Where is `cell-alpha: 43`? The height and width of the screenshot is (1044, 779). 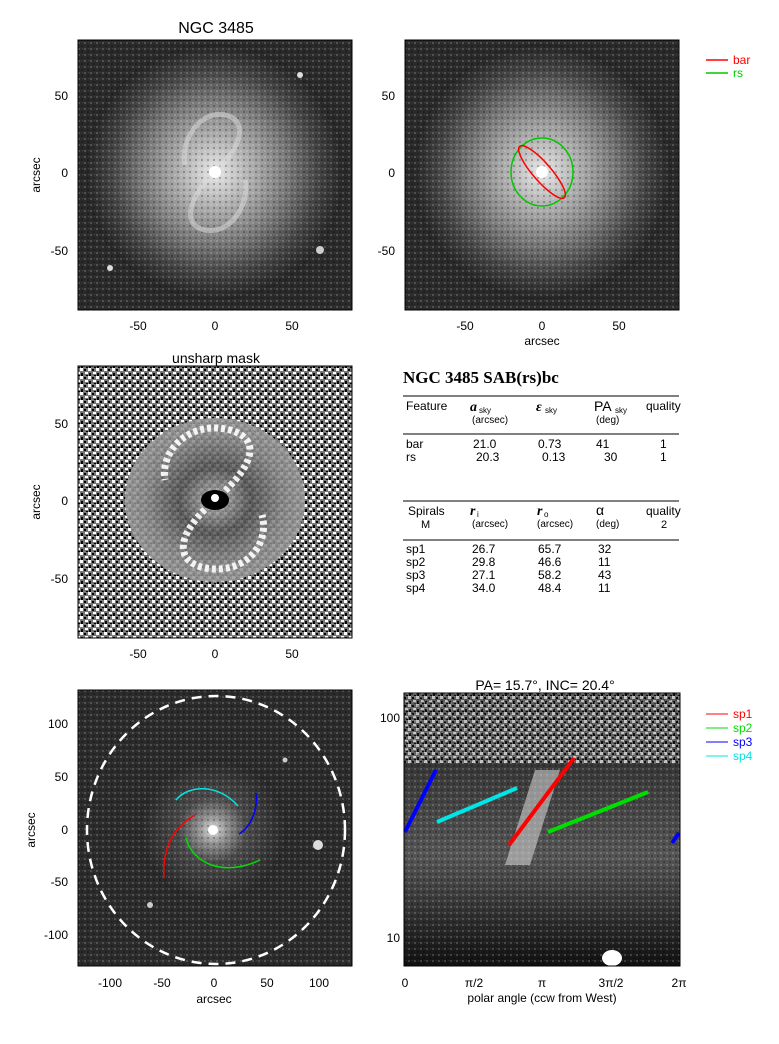 cell-alpha: 43 is located at coordinates (605, 575).